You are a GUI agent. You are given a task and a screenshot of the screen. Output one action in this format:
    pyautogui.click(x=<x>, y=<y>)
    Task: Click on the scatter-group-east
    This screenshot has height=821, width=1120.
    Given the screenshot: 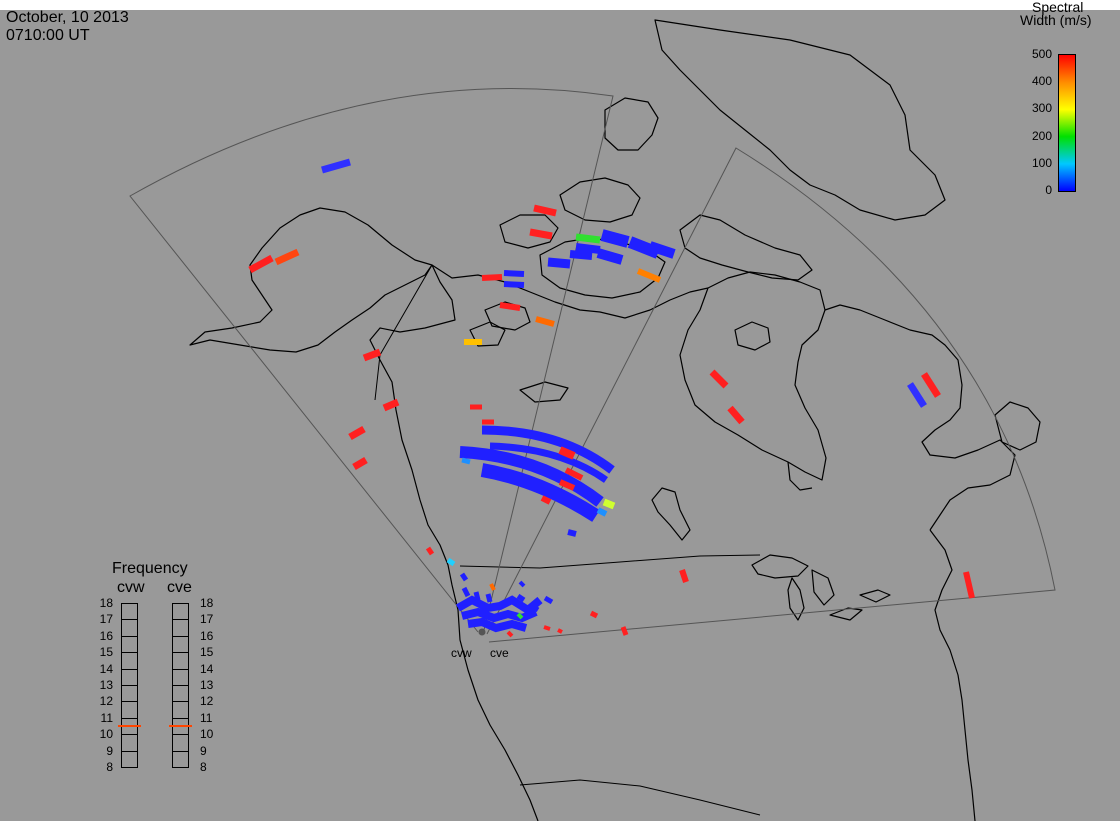 What is the action you would take?
    pyautogui.click(x=827, y=484)
    